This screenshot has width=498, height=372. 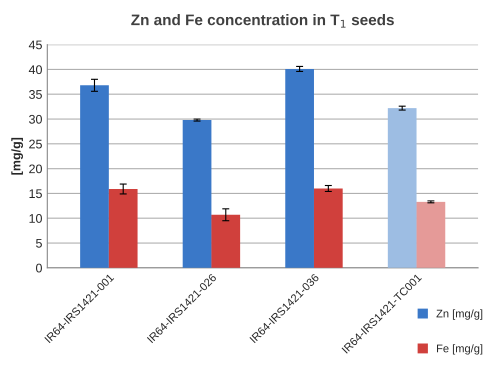 I want to click on y-tick-label: 0, so click(x=39, y=268).